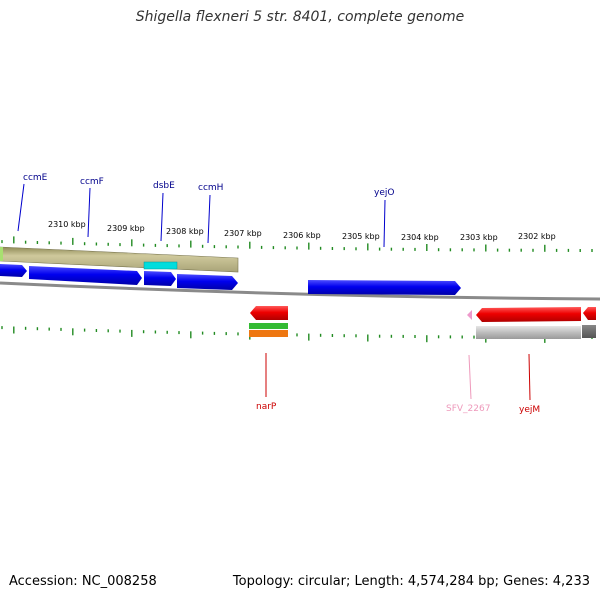 Image resolution: width=600 pixels, height=600 pixels. I want to click on scale-label-2309: 2309 kbp, so click(126, 228).